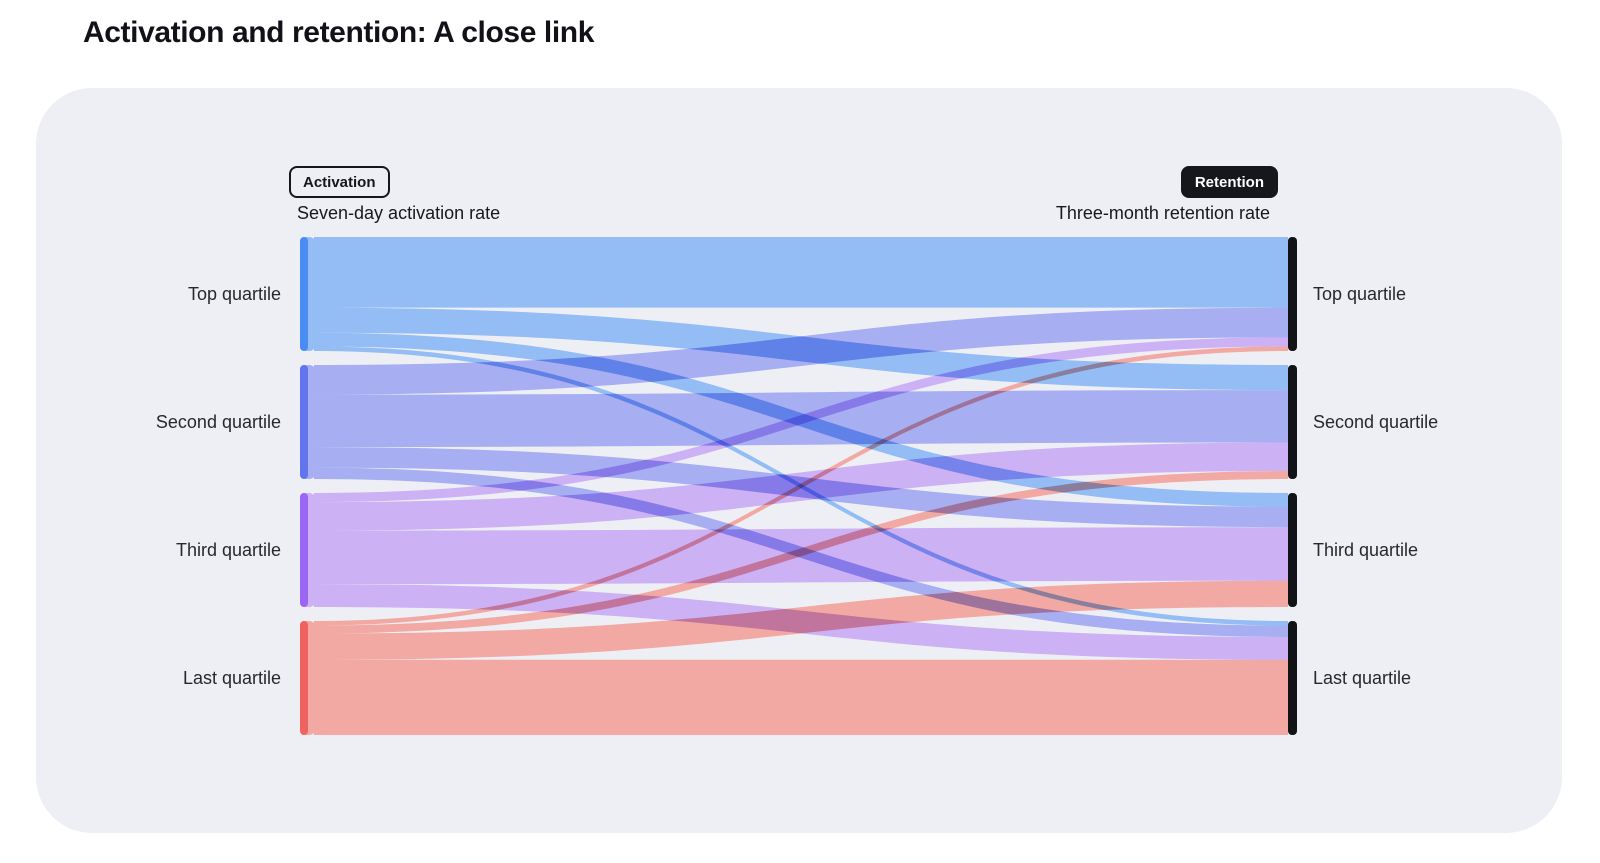 The width and height of the screenshot is (1600, 863). I want to click on right-node-label-last-quartile: Last quartile, so click(1362, 677).